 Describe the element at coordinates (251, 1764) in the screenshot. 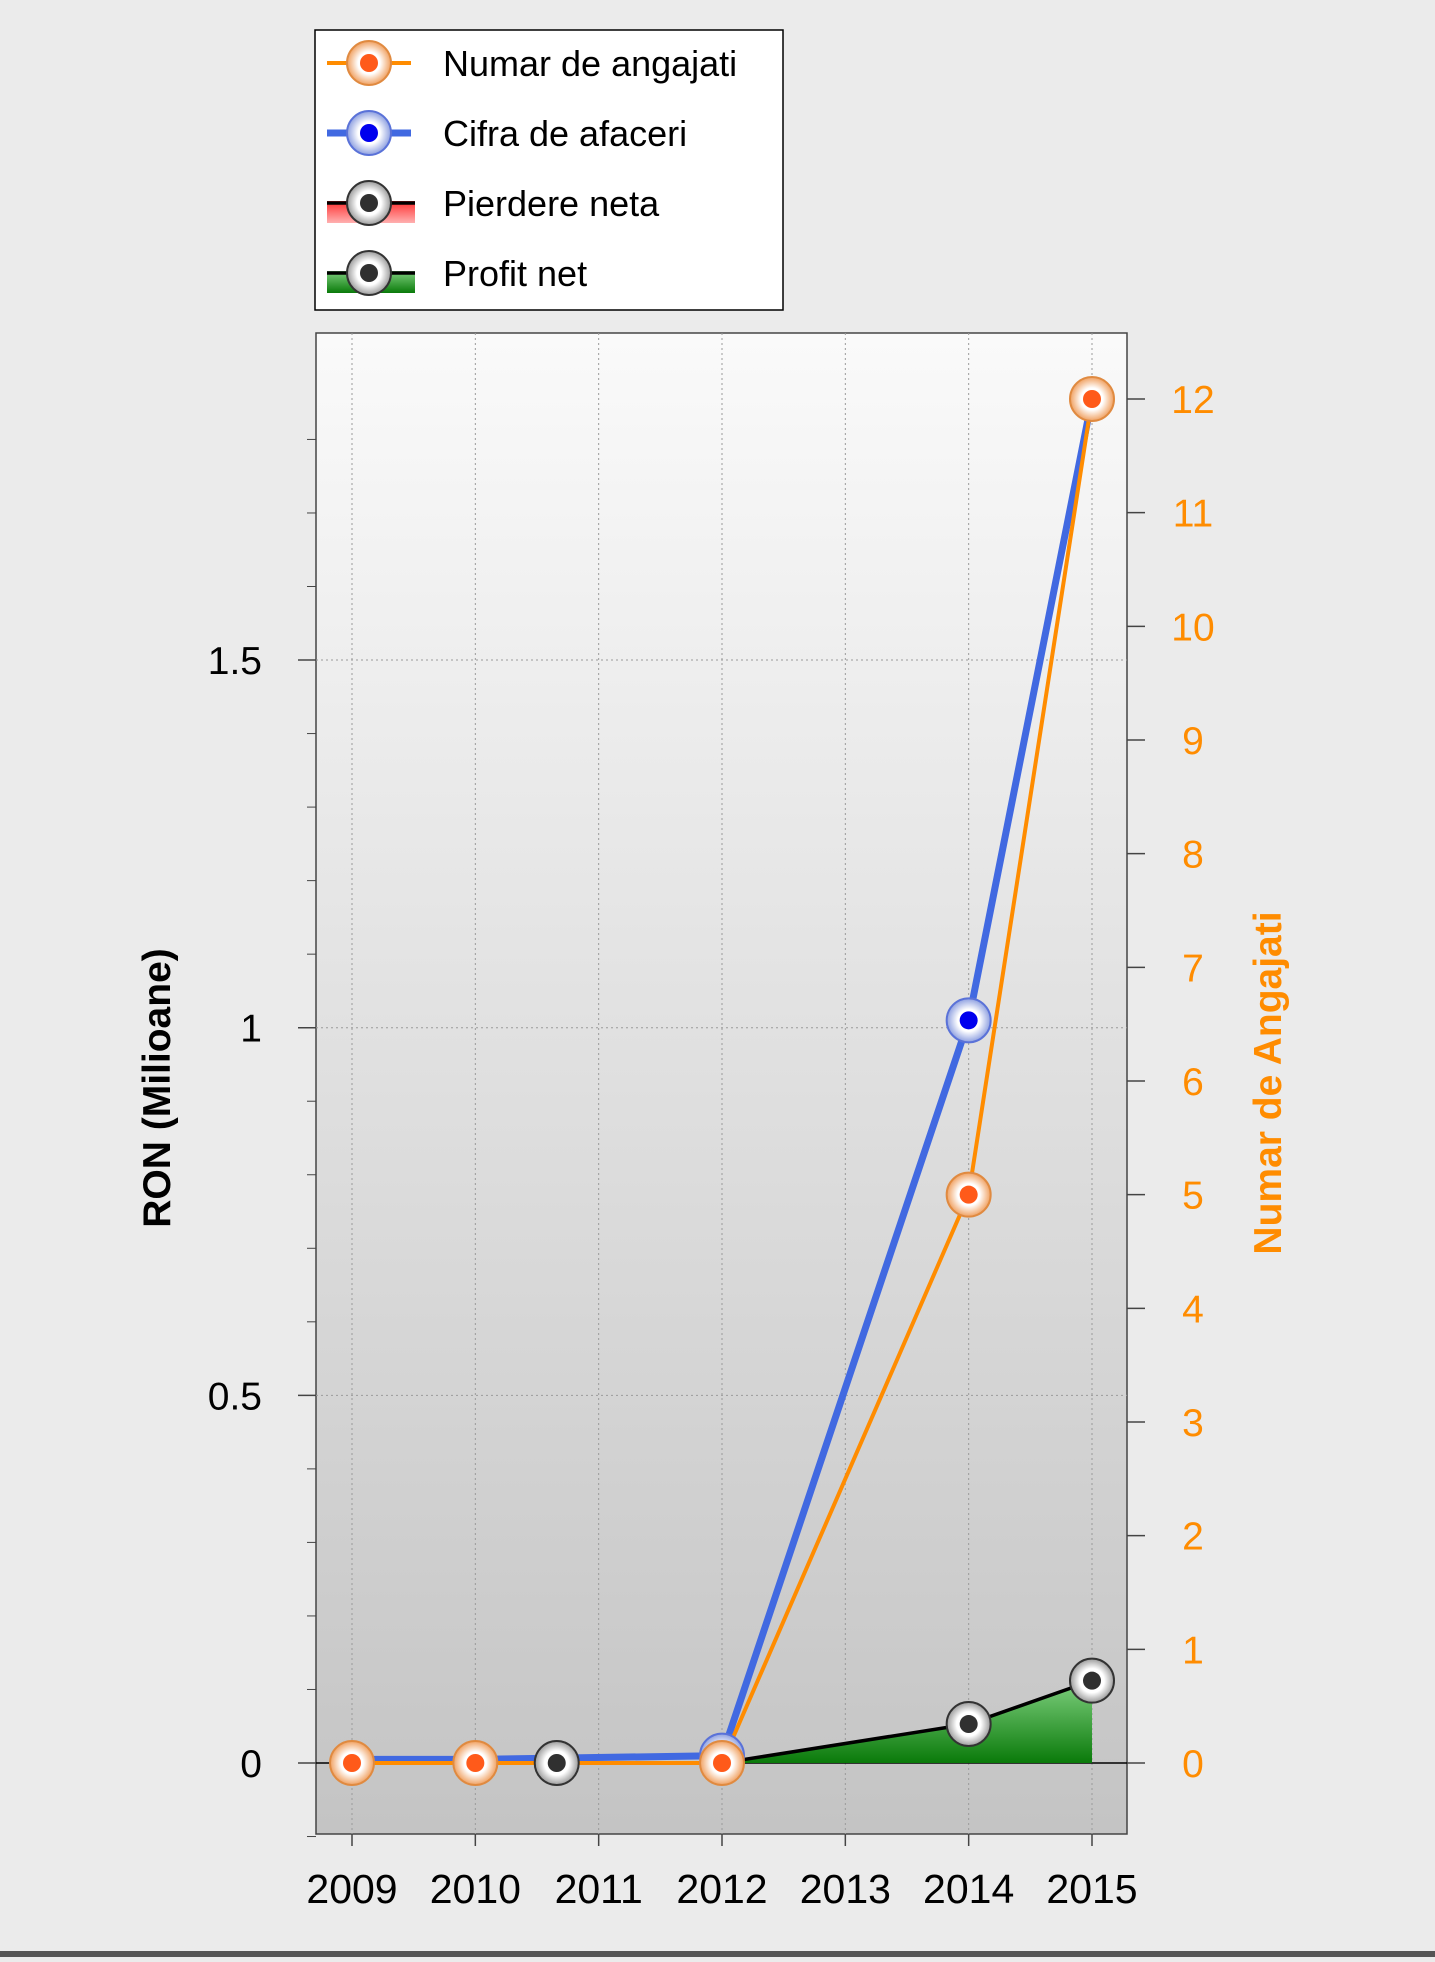

I see `y-tick-label: 0` at that location.